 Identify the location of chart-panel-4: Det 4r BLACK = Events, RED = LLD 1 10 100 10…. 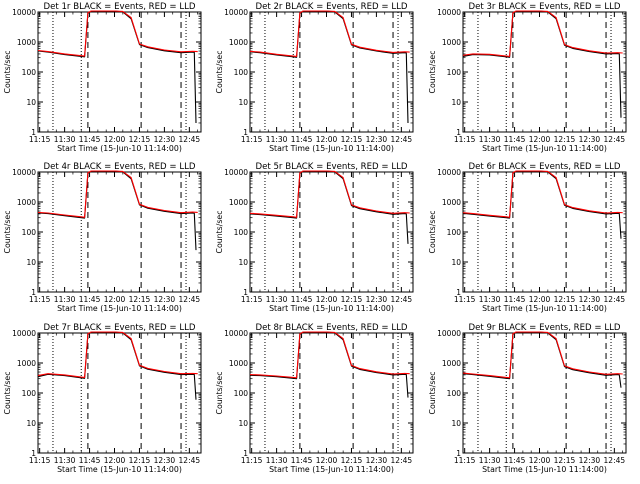
(102, 237).